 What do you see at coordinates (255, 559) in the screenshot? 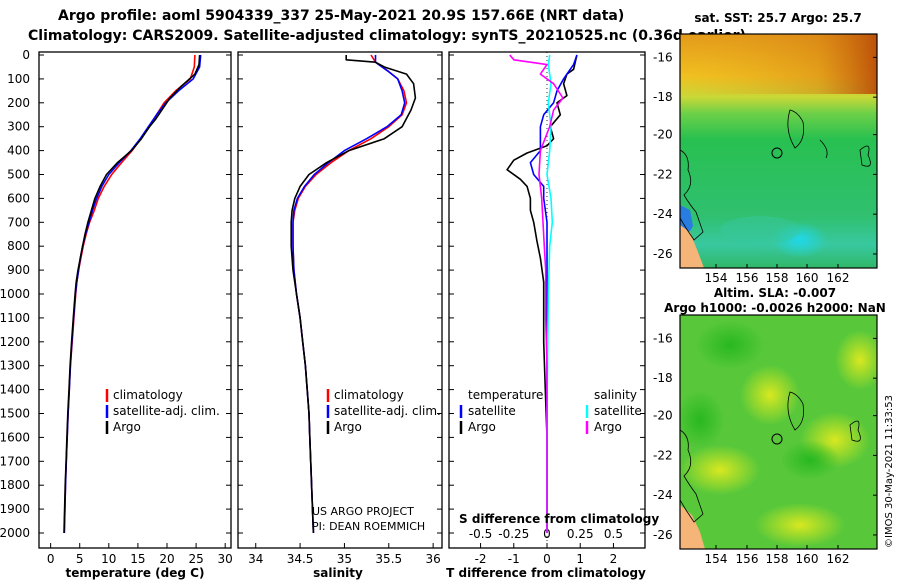
I see `salinity-x-tick-label: 34` at bounding box center [255, 559].